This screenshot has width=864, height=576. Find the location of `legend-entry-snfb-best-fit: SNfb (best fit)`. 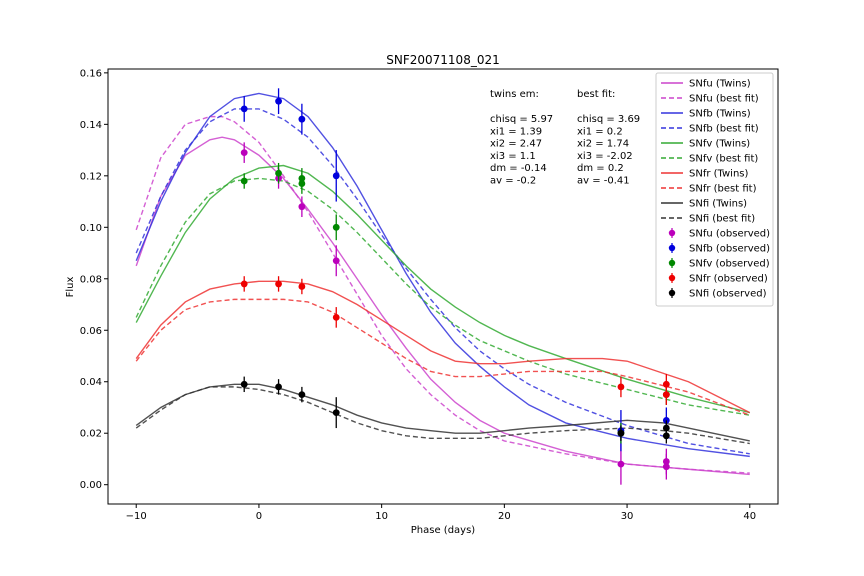

legend-entry-snfb-best-fit: SNfb (best fit) is located at coordinates (710, 129).